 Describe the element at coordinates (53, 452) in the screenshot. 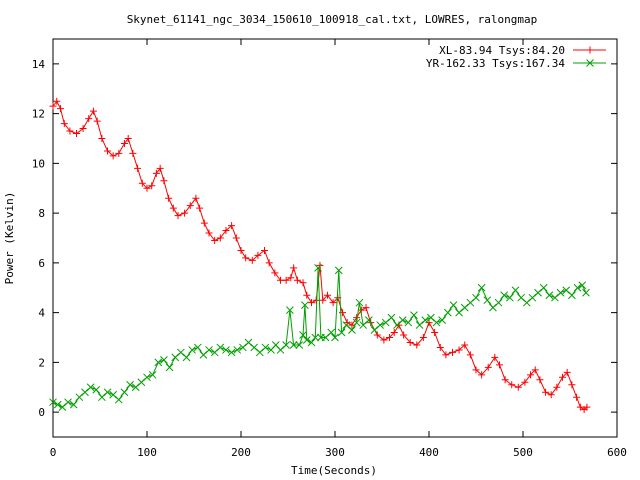

I see `x-tick-label: 0` at that location.